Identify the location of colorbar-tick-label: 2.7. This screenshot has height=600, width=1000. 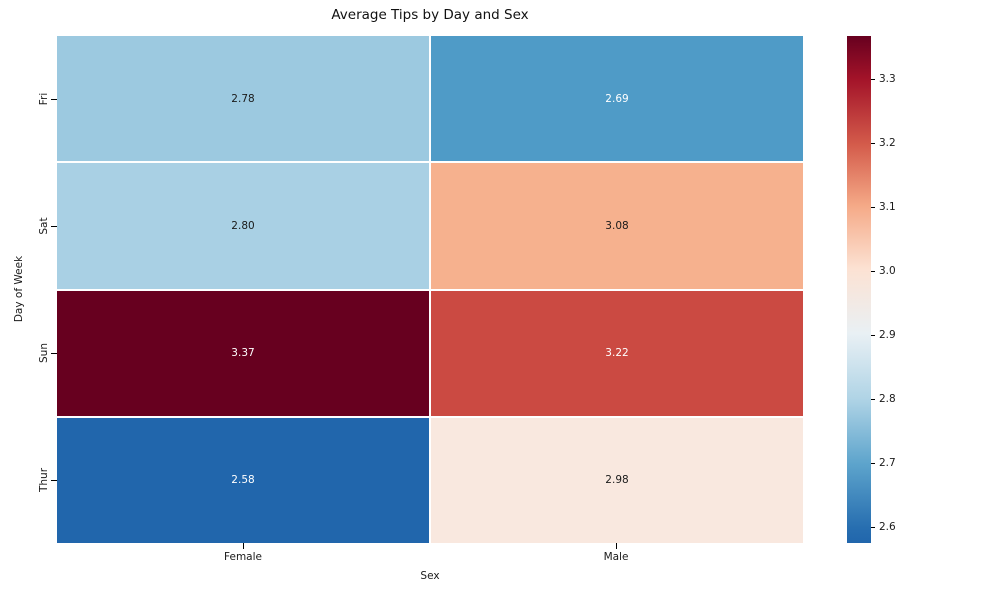
(887, 463).